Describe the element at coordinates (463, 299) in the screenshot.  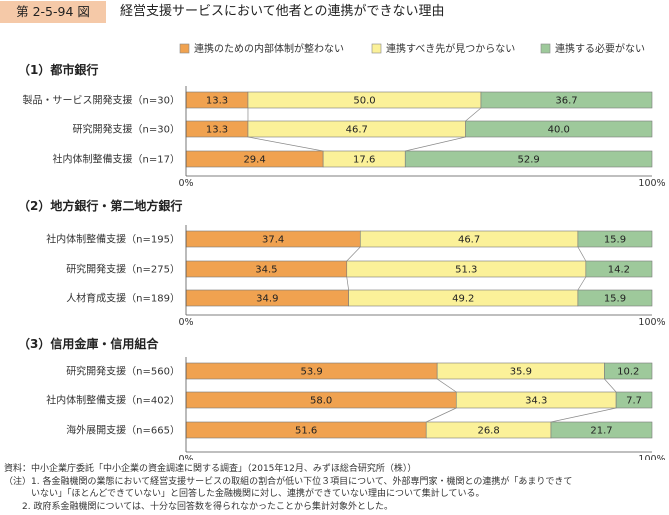
I see `data-label: 49.2` at that location.